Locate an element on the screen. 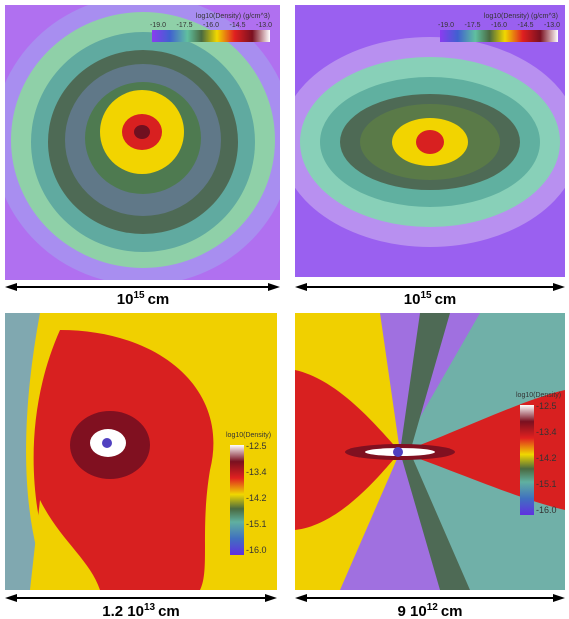  scale-label: 9 1012 cm is located at coordinates (429, 610).